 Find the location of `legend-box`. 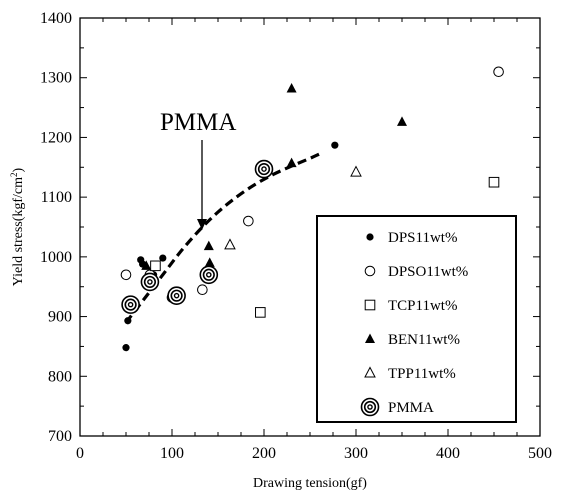

legend-box is located at coordinates (416, 319).